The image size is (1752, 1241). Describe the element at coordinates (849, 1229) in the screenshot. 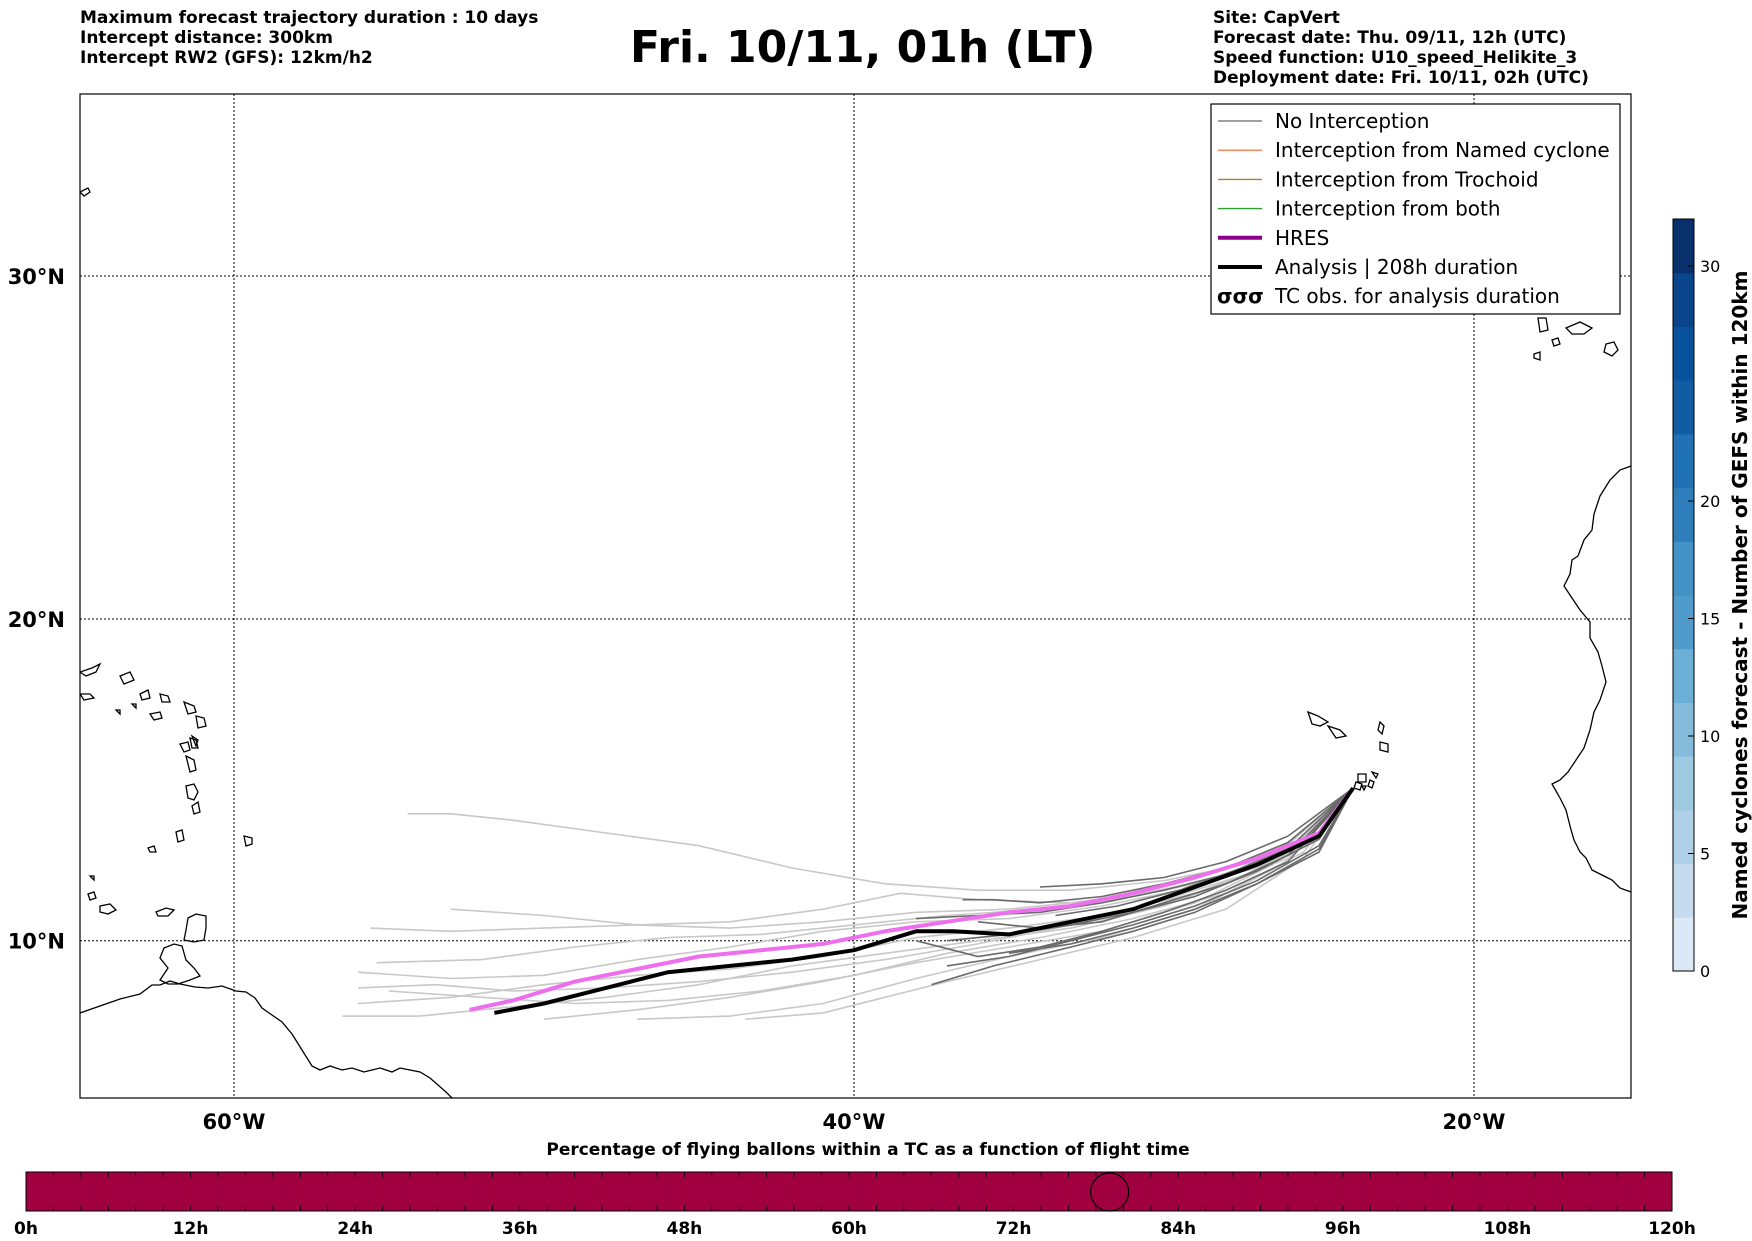

I see `bar-tick-label: 60h` at that location.